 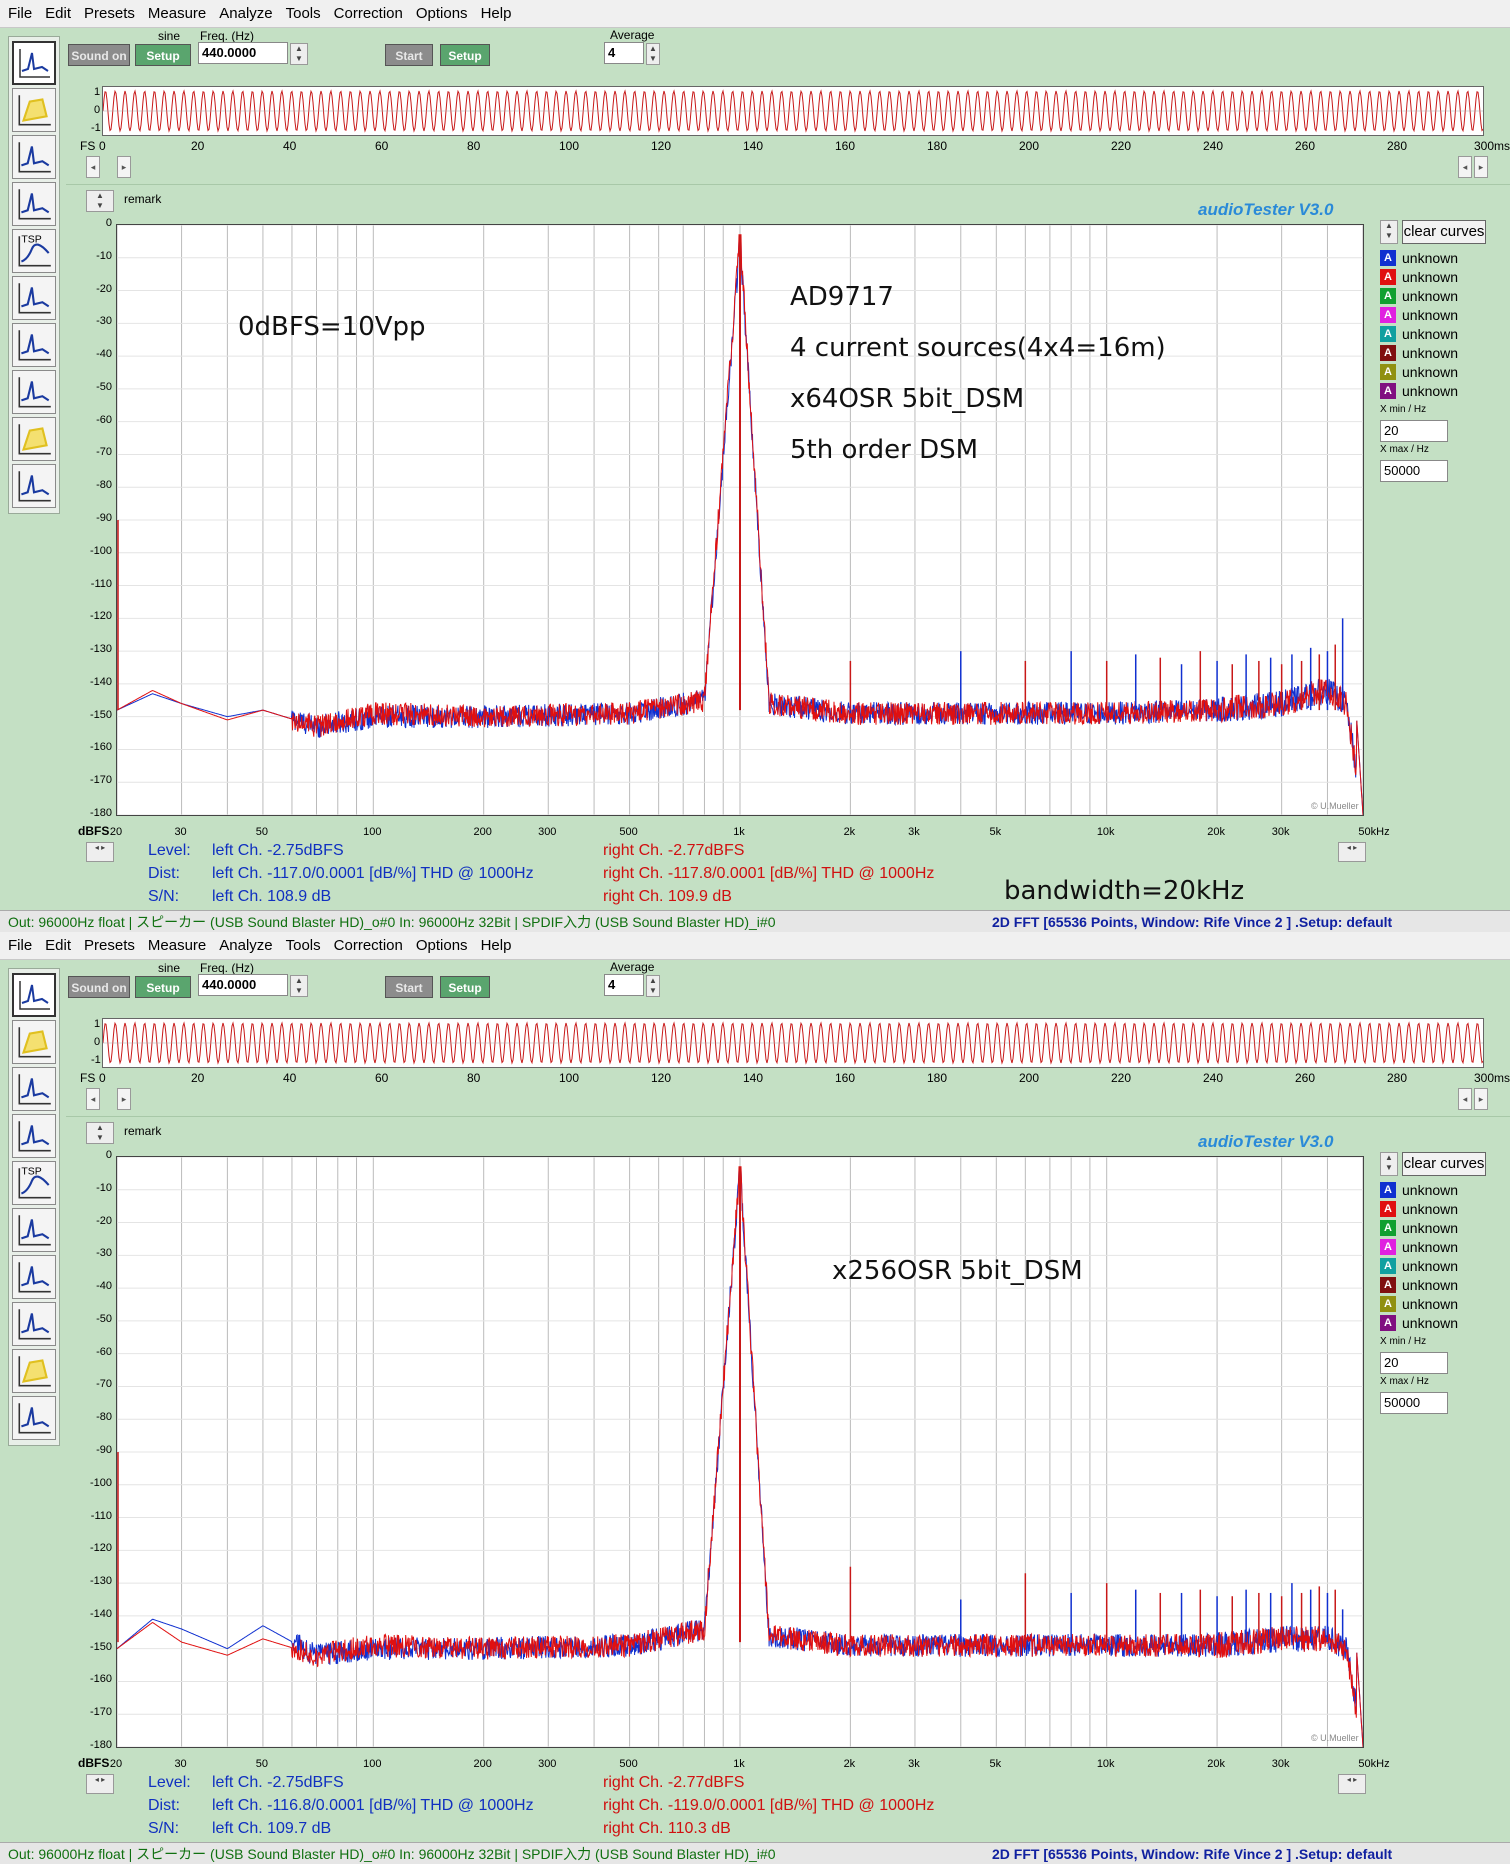 What do you see at coordinates (995, 832) in the screenshot?
I see `x-tick-label: 5k` at bounding box center [995, 832].